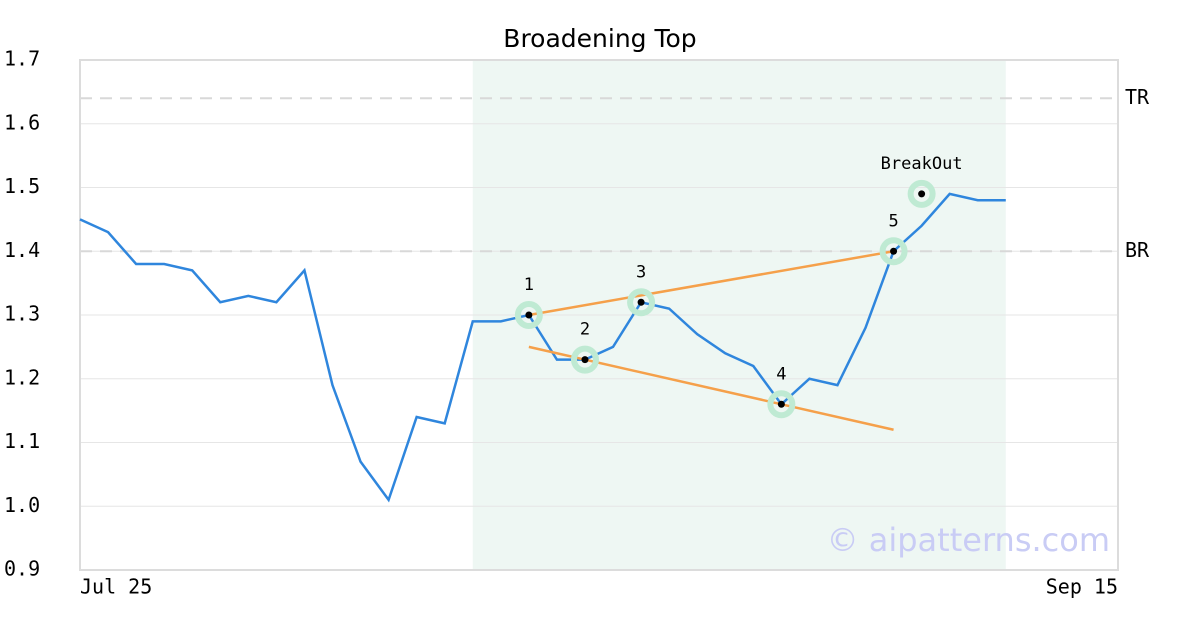  Describe the element at coordinates (22, 314) in the screenshot. I see `y-tick-label: 1.3` at that location.